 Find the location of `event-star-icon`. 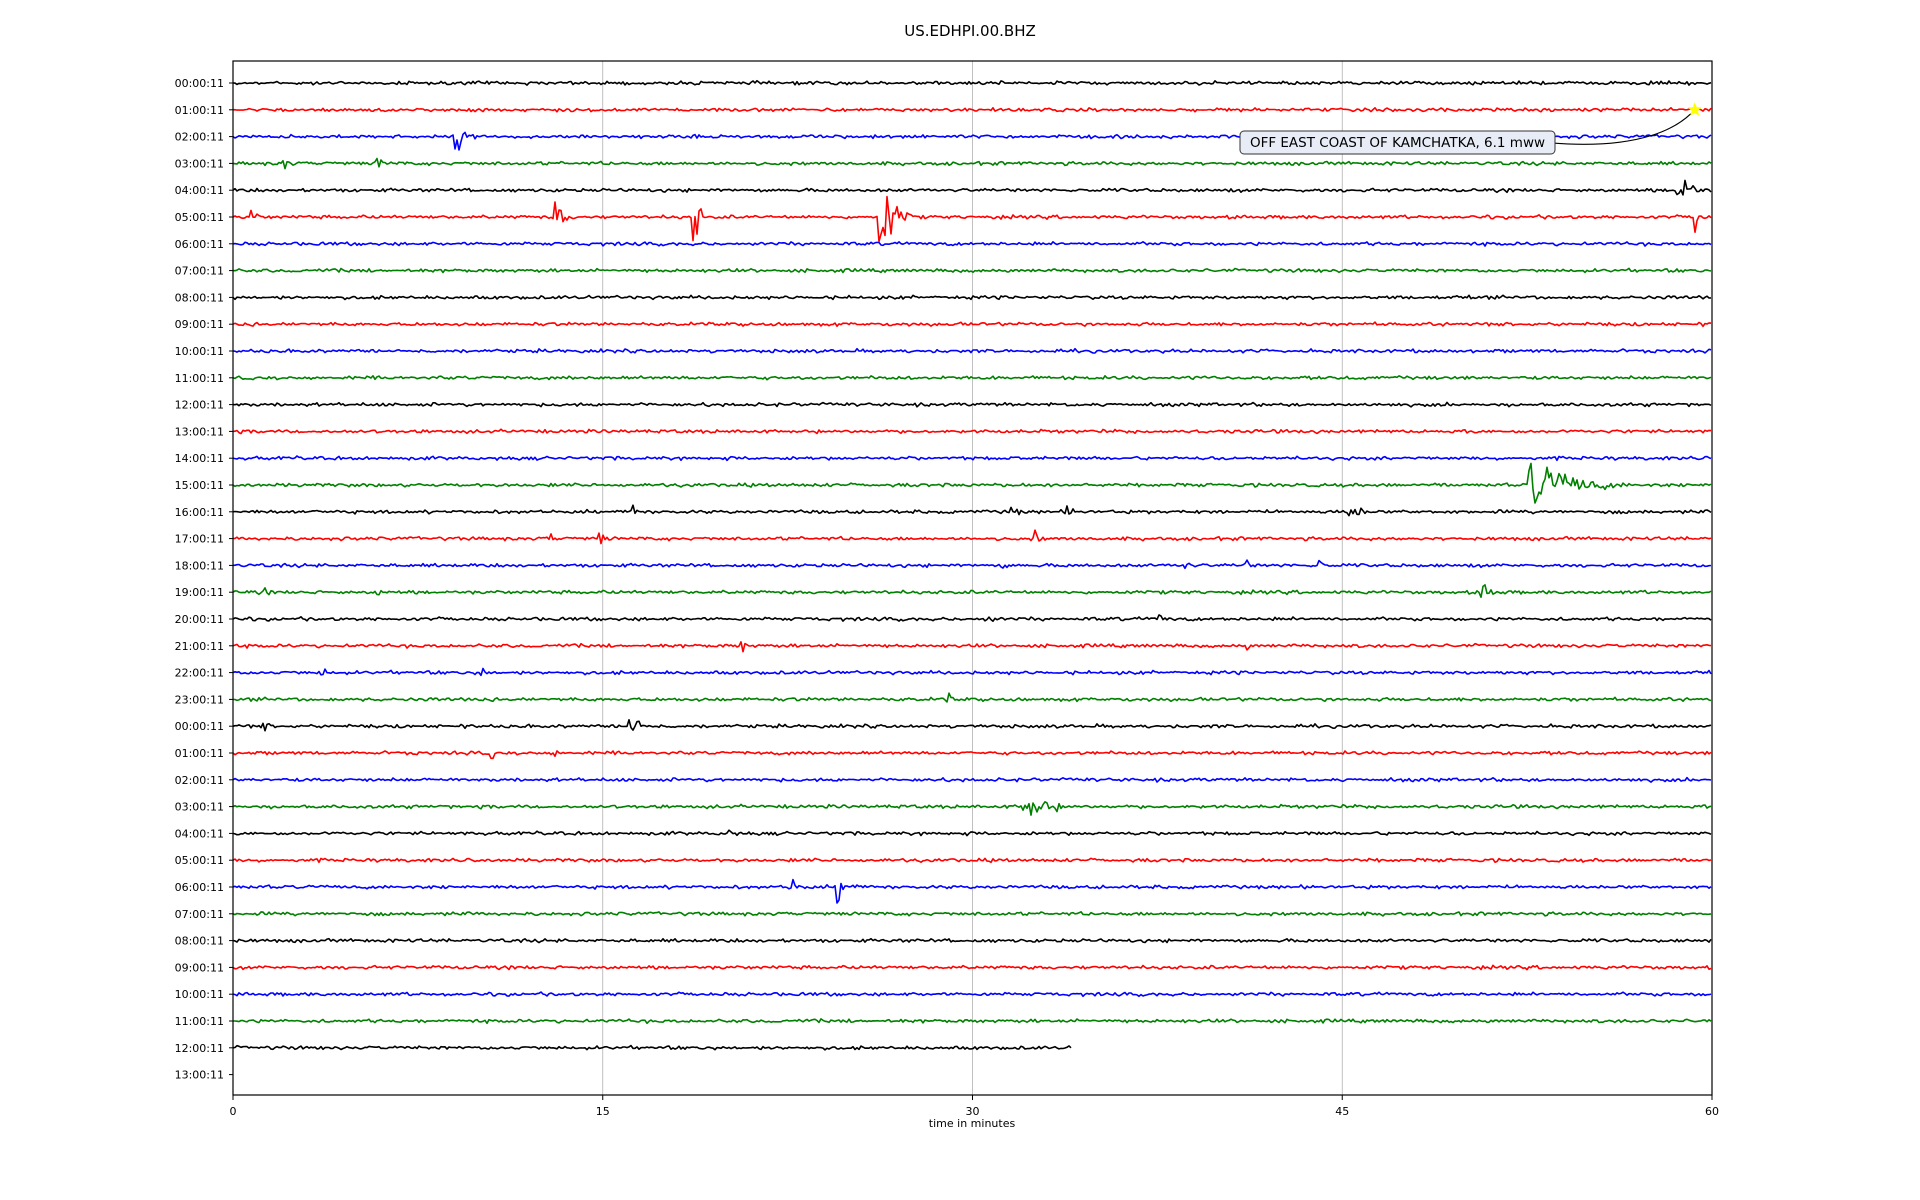

event-star-icon is located at coordinates (1695, 109).